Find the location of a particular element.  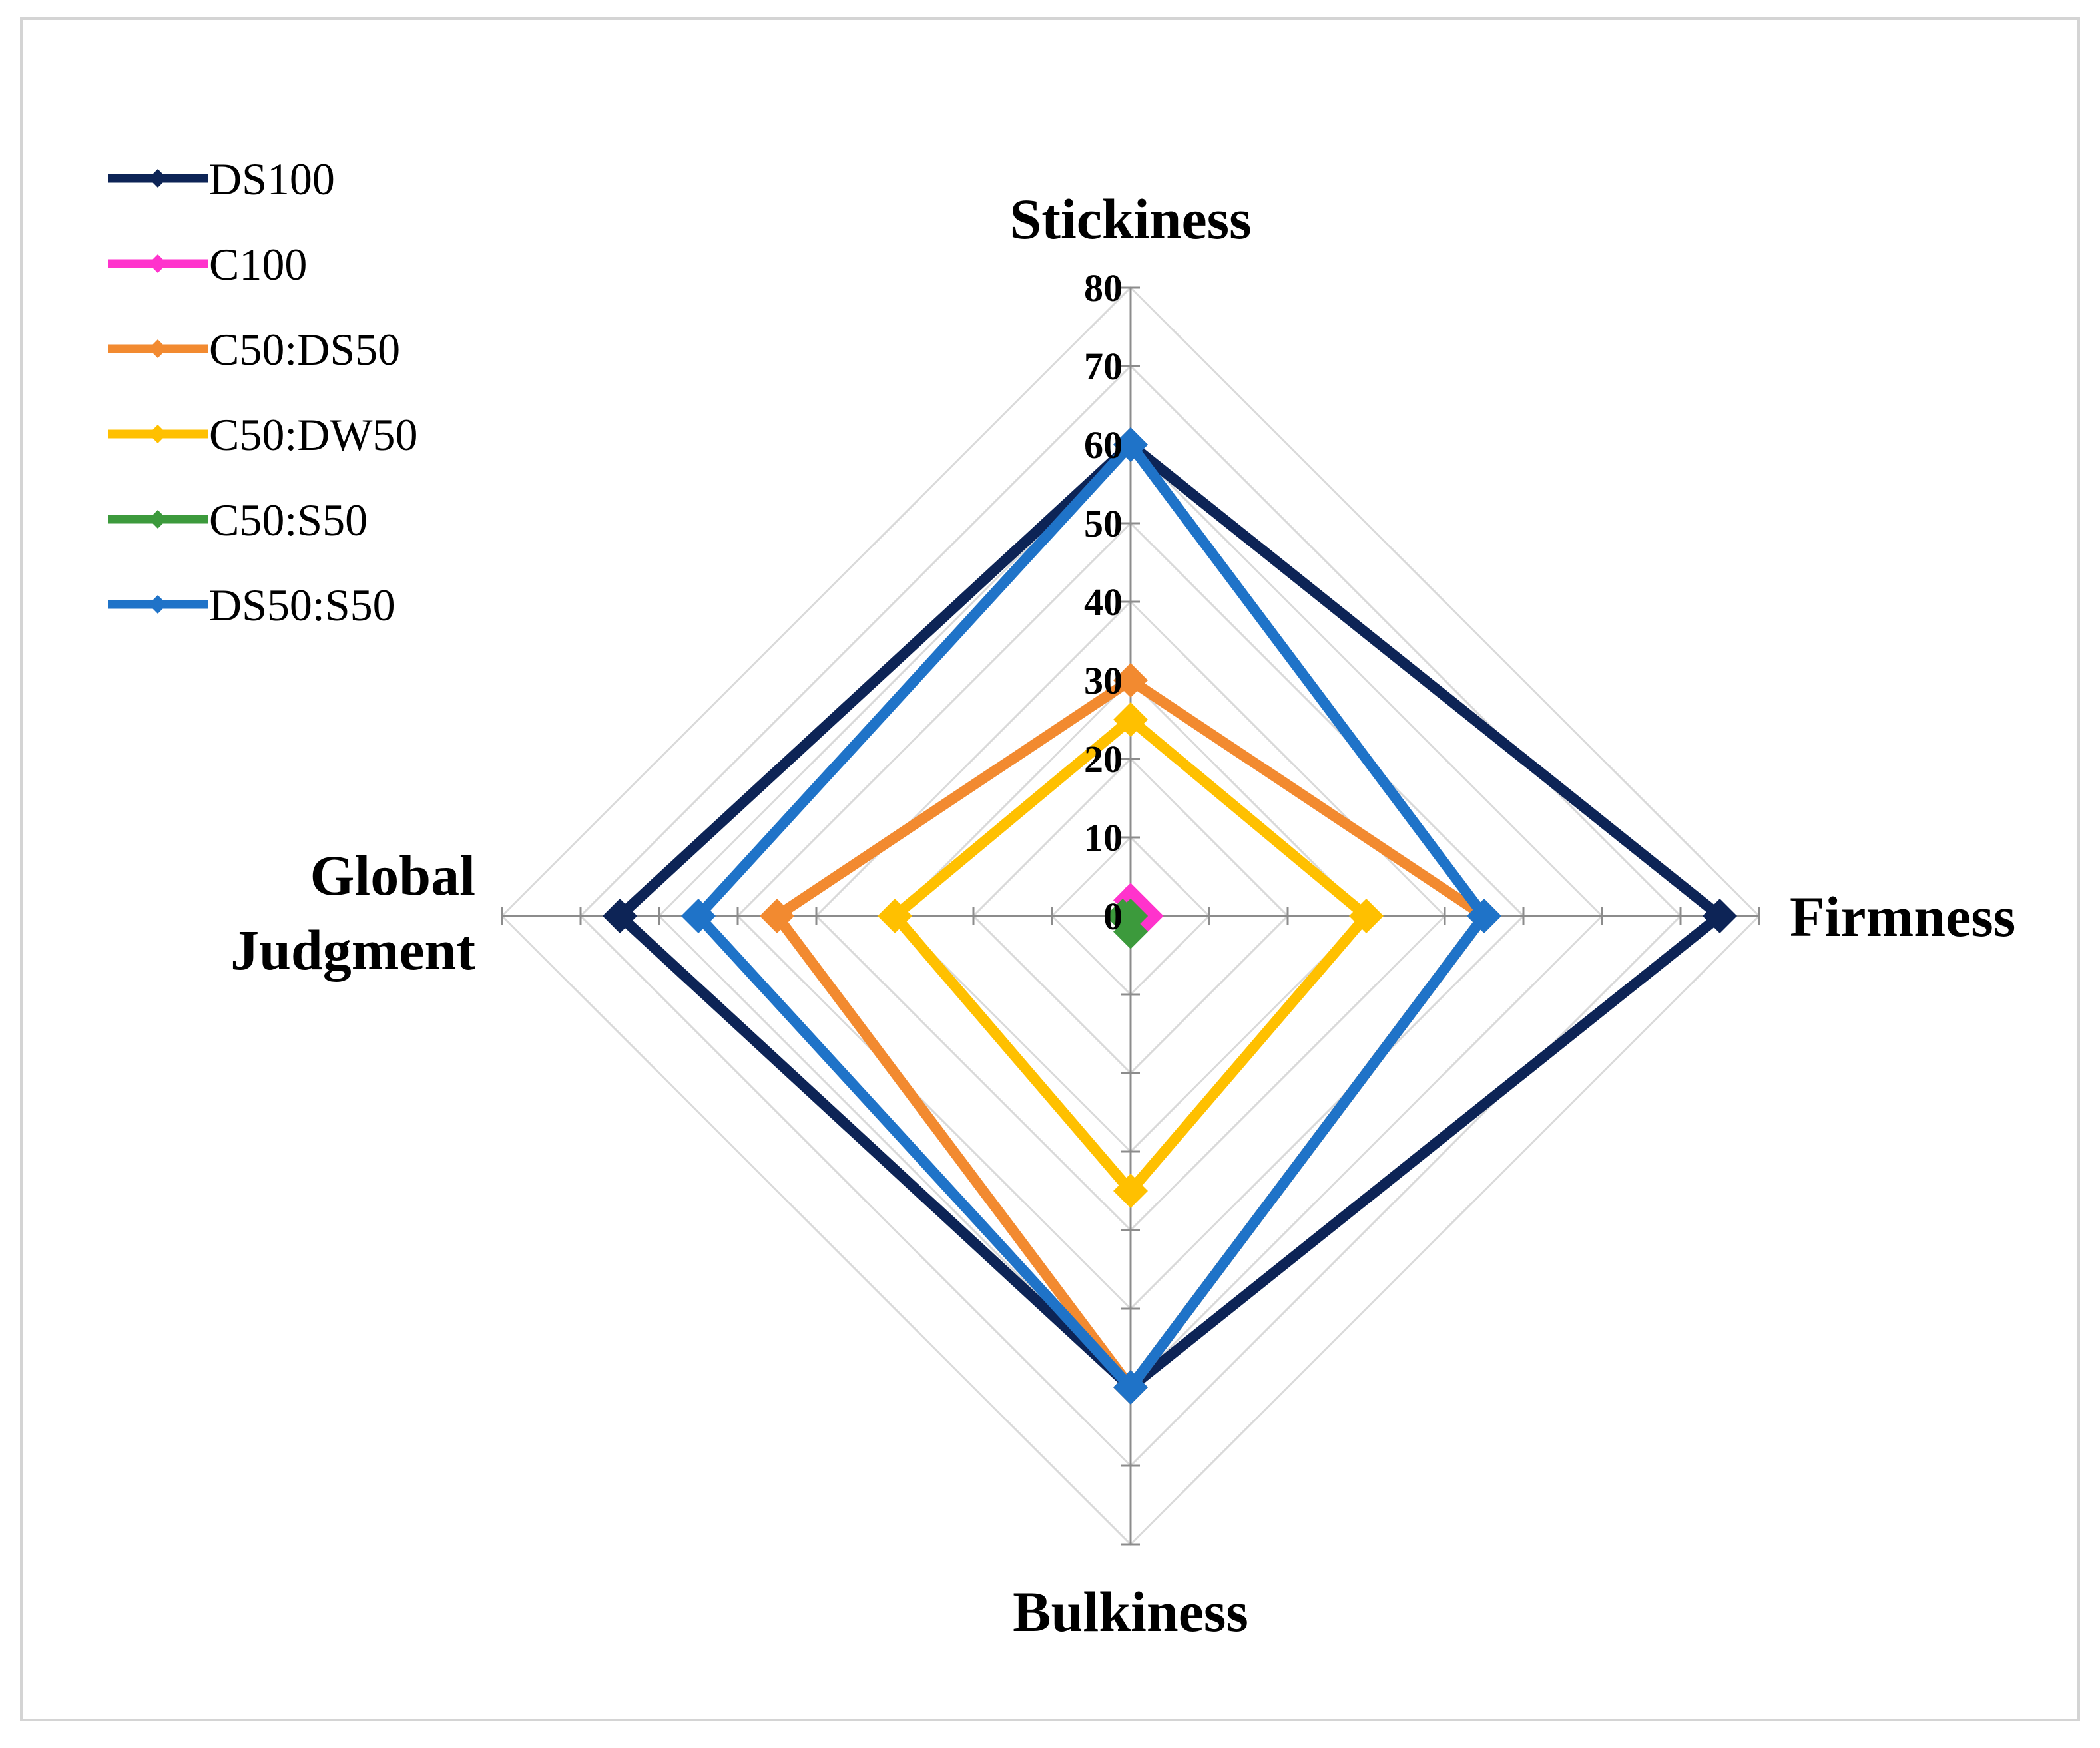

point-c50-dw50-bulkiness is located at coordinates (1130, 1191).